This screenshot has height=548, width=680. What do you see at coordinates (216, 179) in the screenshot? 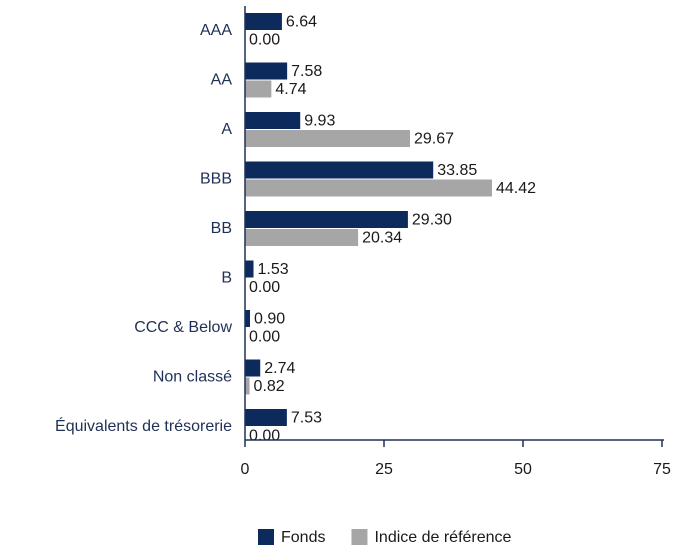
I see `category-label: BBB` at bounding box center [216, 179].